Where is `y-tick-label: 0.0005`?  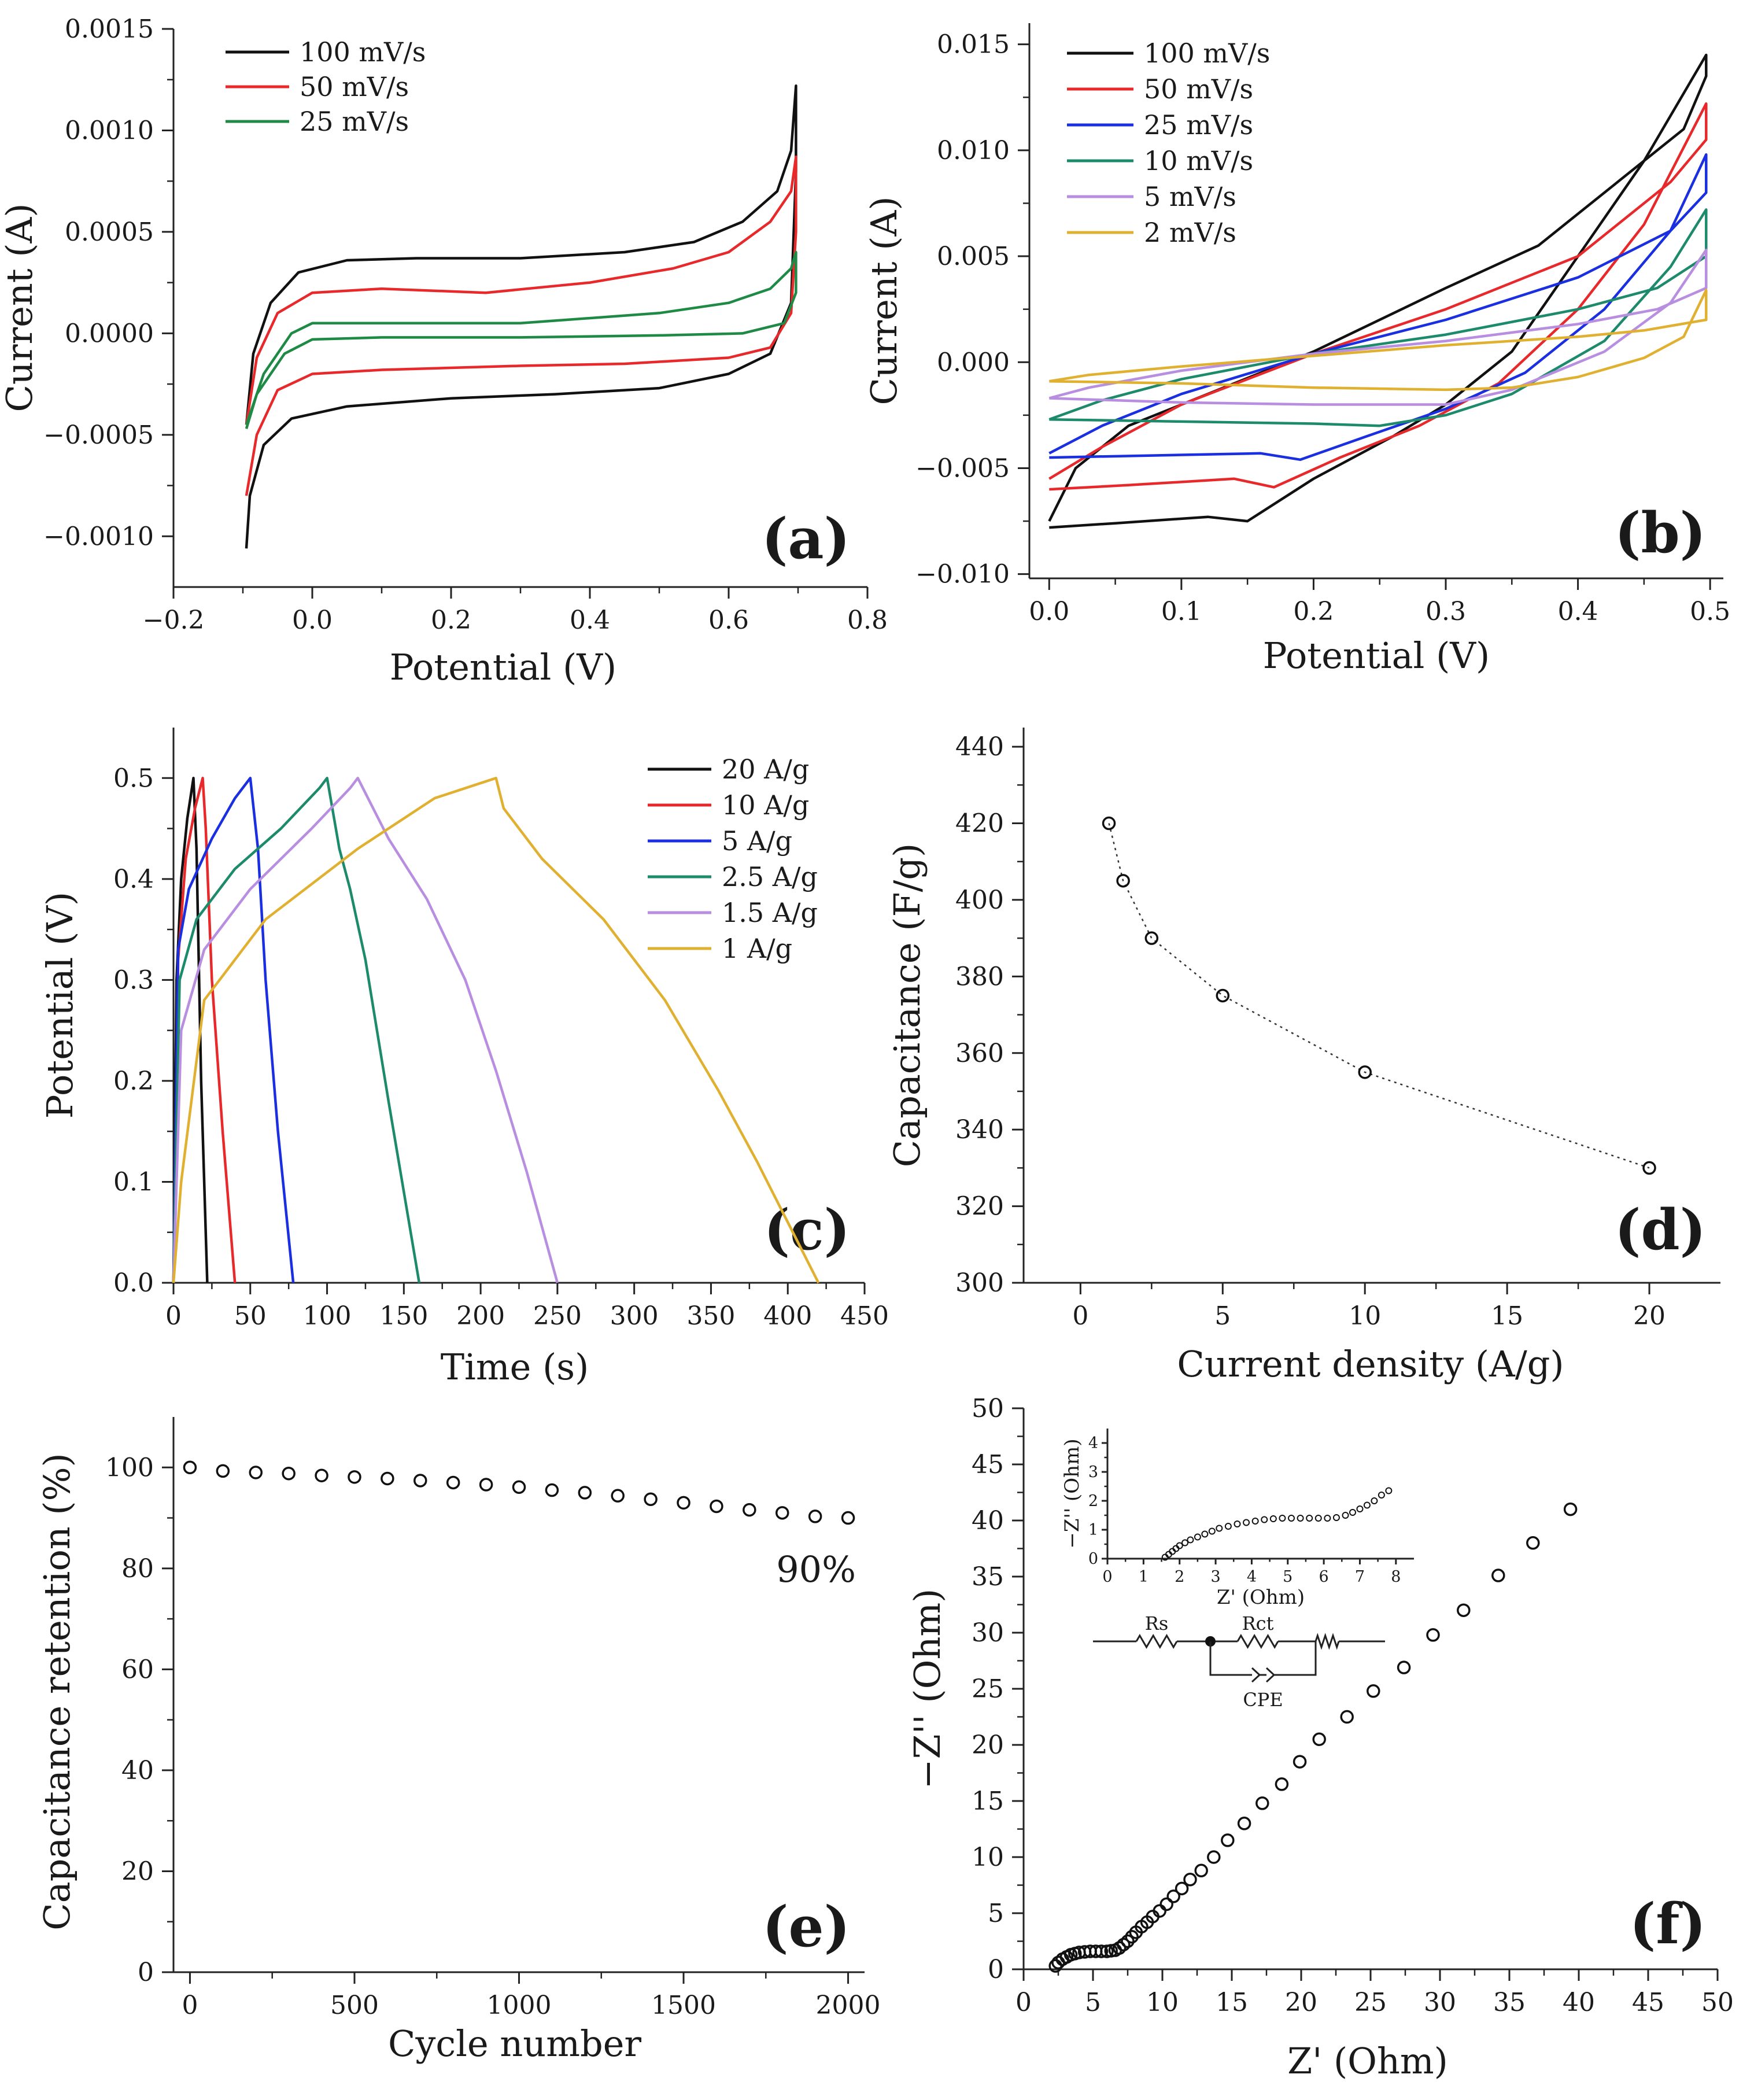 y-tick-label: 0.0005 is located at coordinates (109, 232).